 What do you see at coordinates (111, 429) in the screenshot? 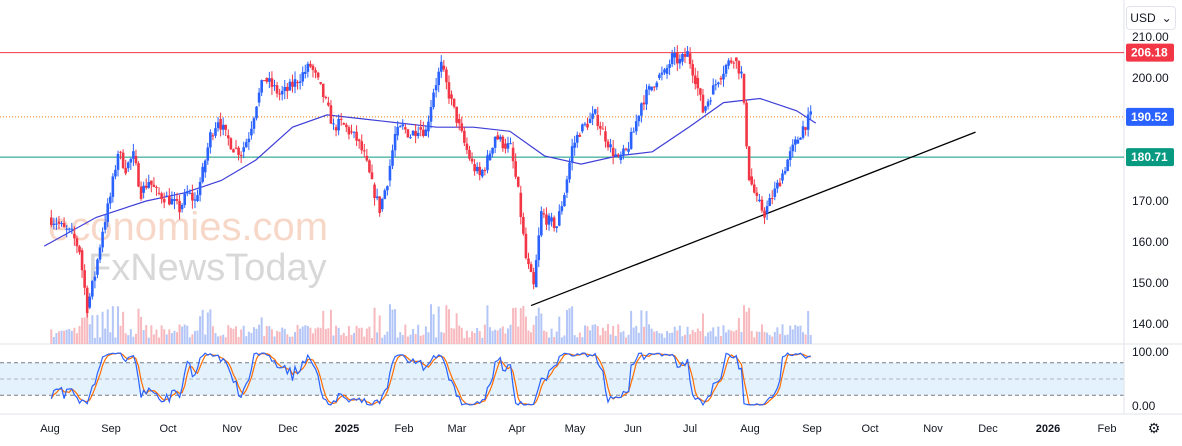
I see `time-label: Sep` at bounding box center [111, 429].